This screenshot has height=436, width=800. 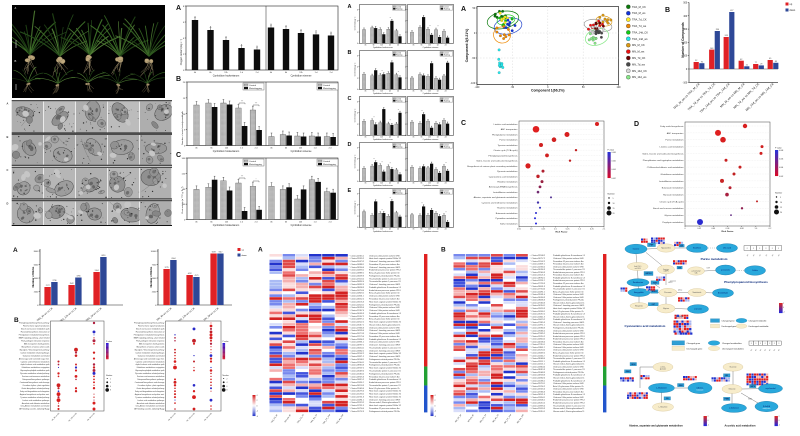 I want to click on svg-text: Cymbidium hookerianum, so click(x=383, y=232).